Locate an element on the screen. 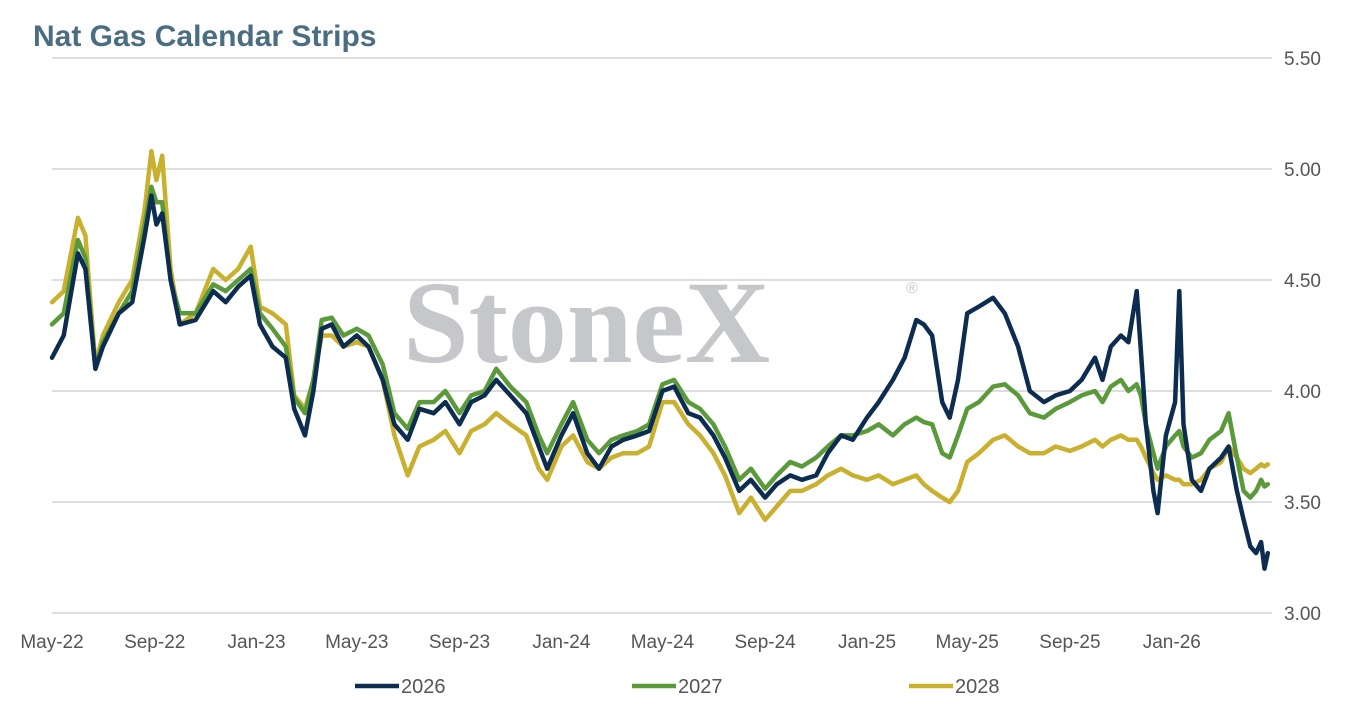 This screenshot has height=707, width=1350. legend-label-2027: 2027 is located at coordinates (700, 687).